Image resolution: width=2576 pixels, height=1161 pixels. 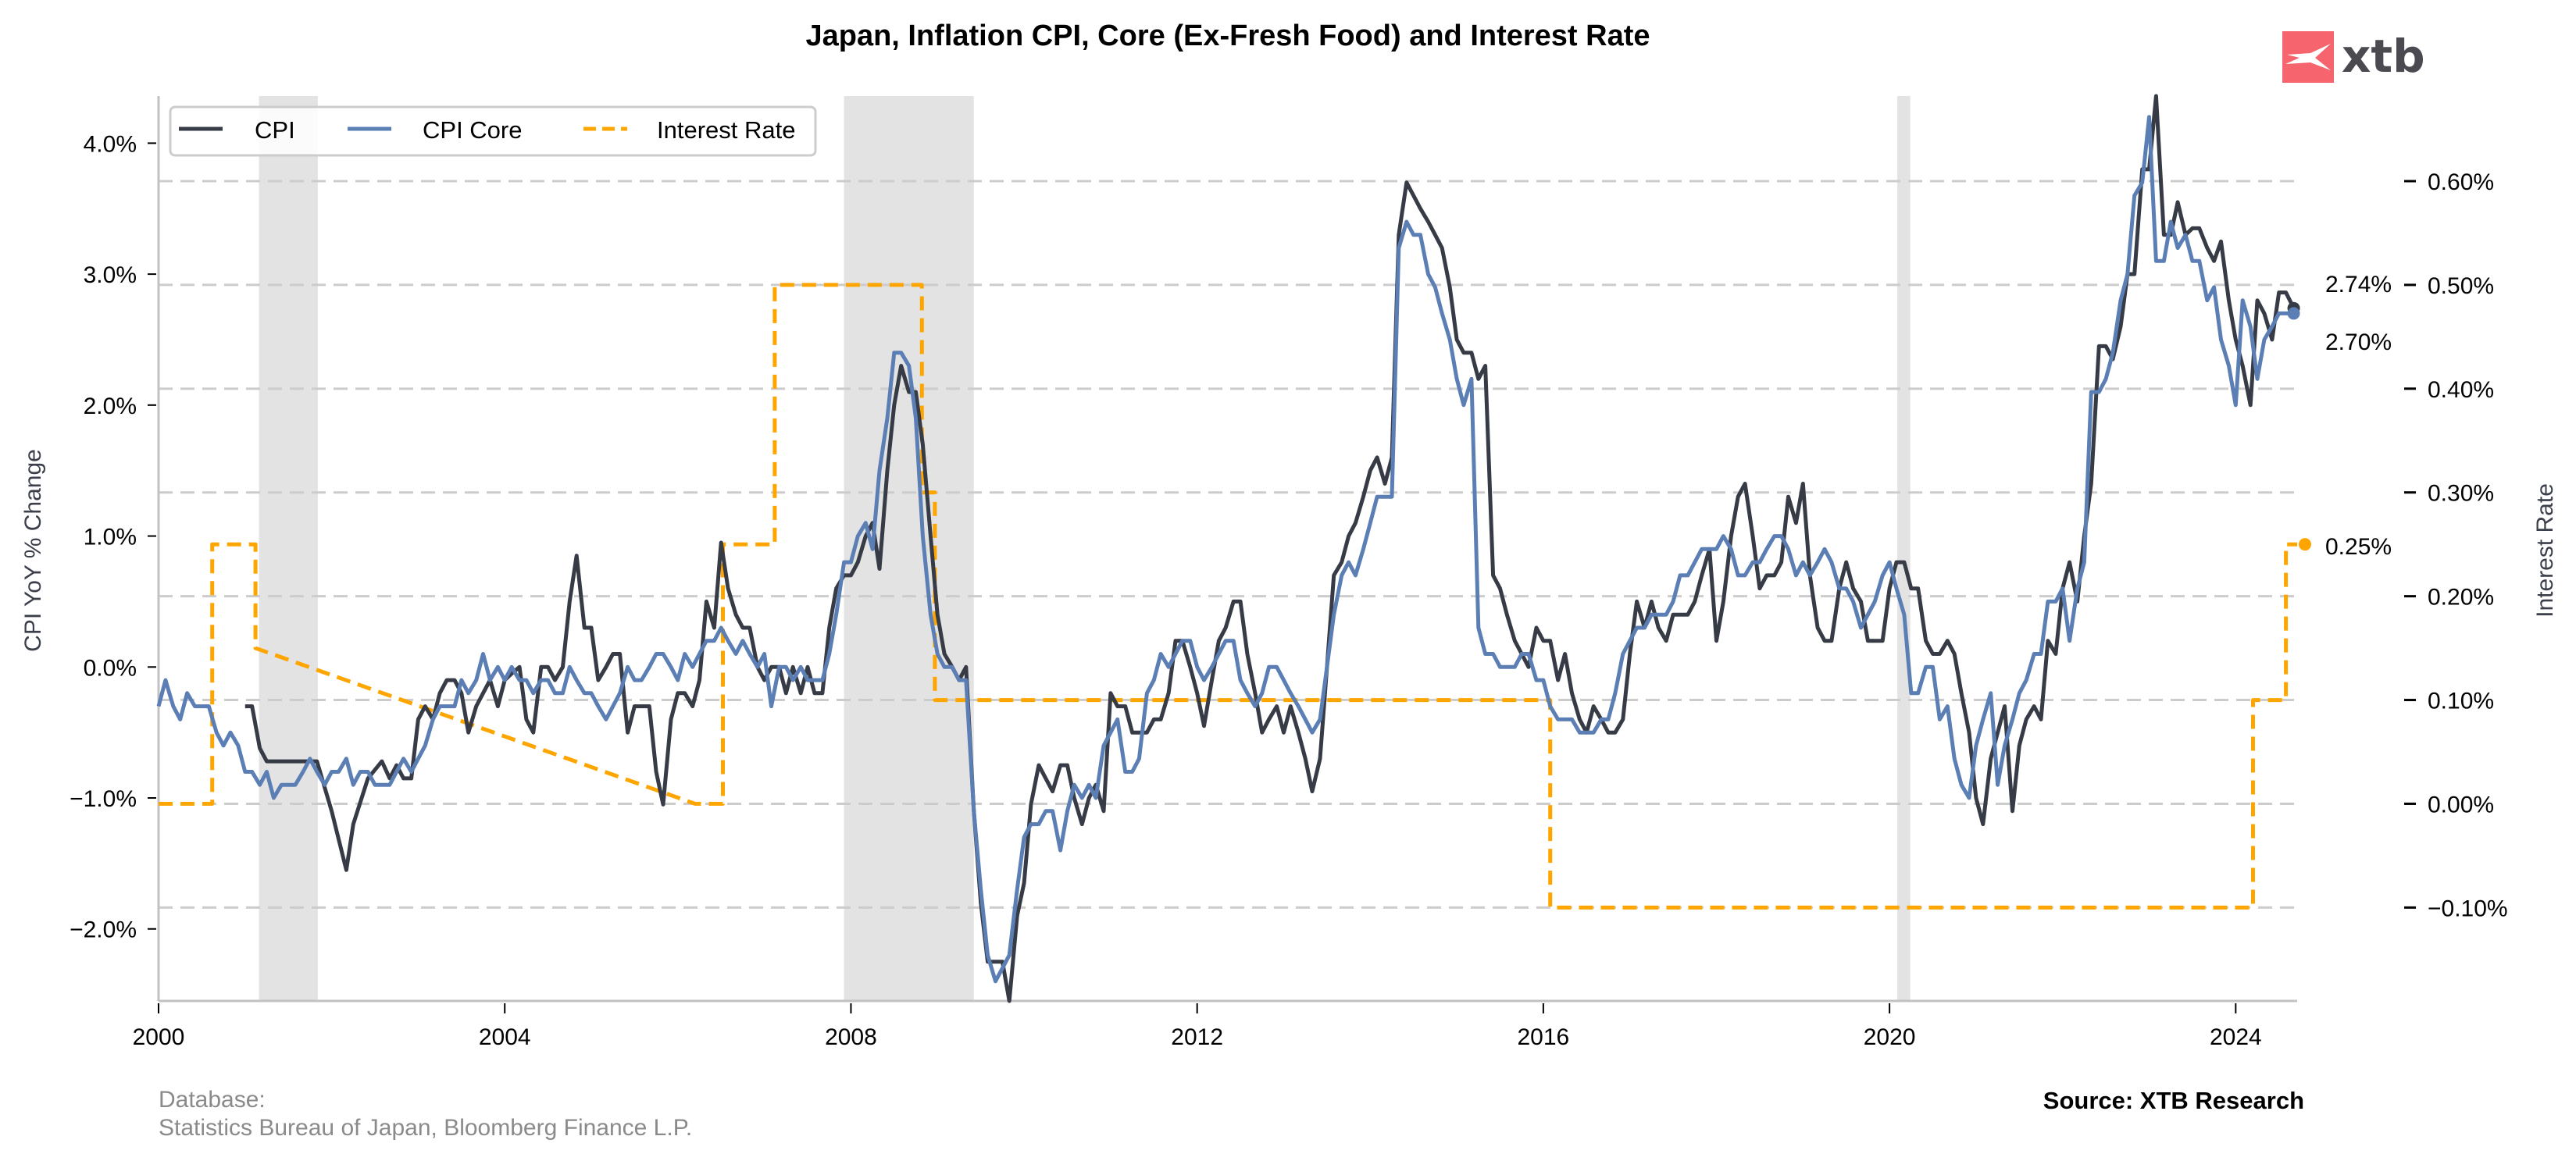 What do you see at coordinates (2305, 544) in the screenshot?
I see `end-marker-interest-rate` at bounding box center [2305, 544].